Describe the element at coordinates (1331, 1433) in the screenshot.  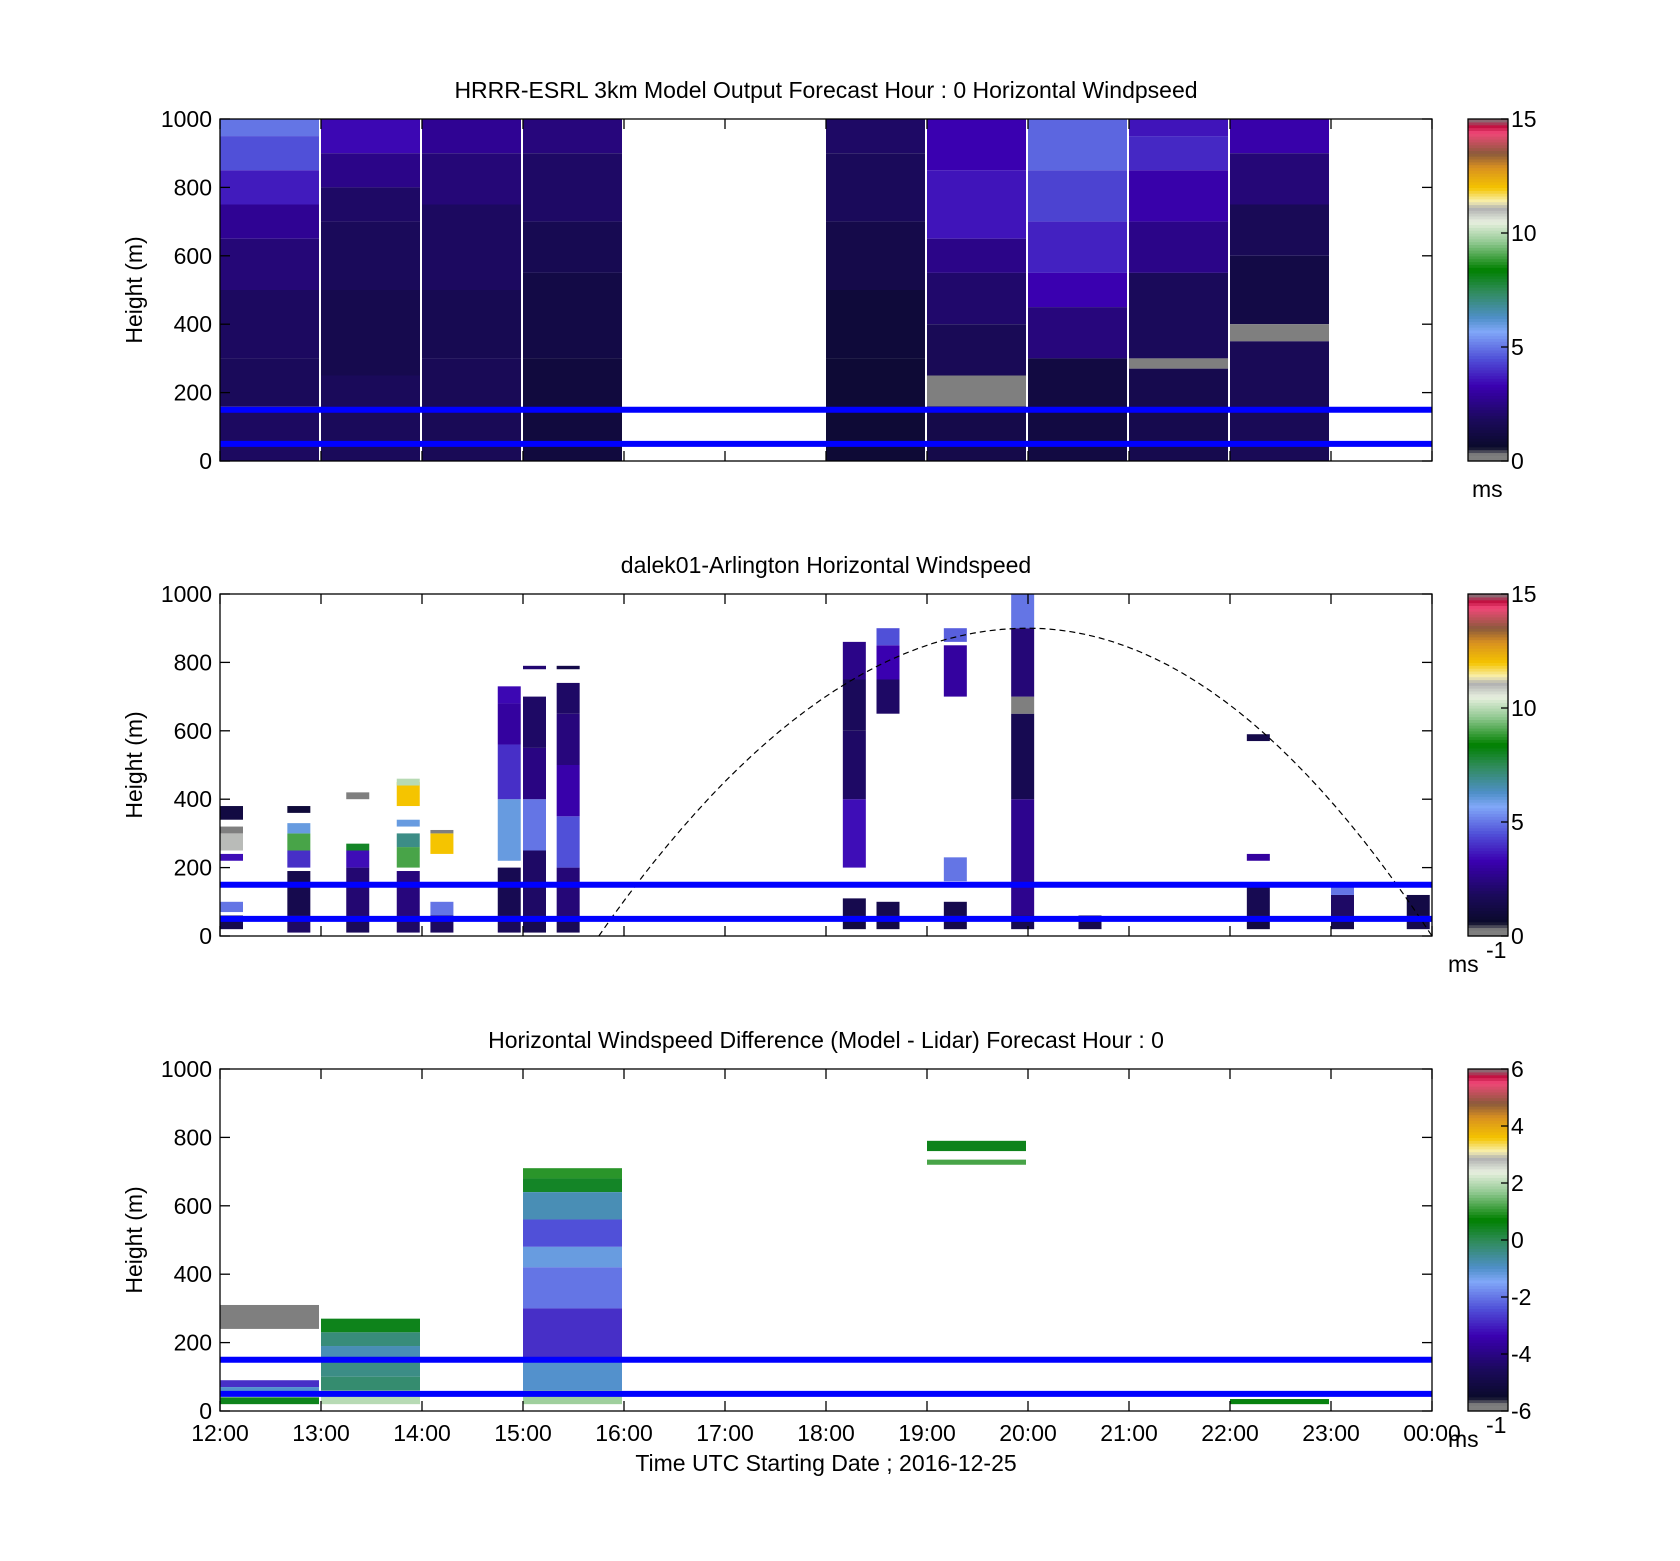
I see `x-tick-label: 23:00` at that location.